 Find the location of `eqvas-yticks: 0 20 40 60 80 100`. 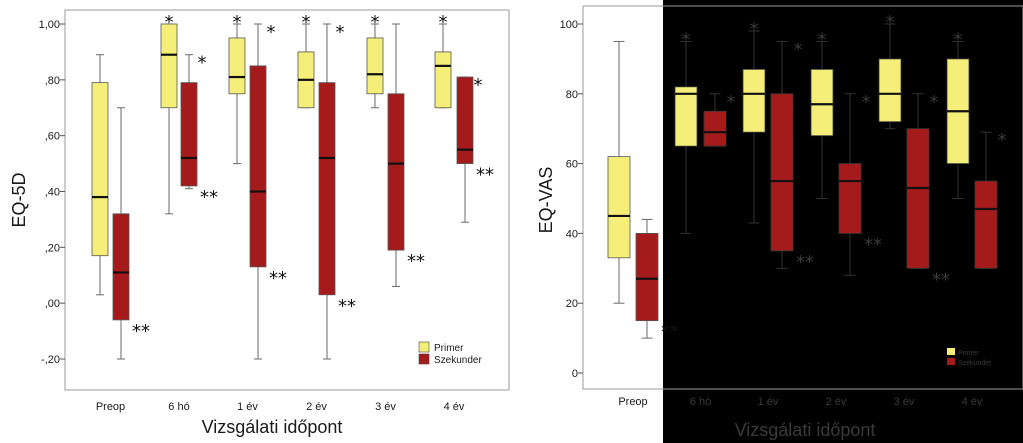

eqvas-yticks: 0 20 40 60 80 100 is located at coordinates (571, 199).